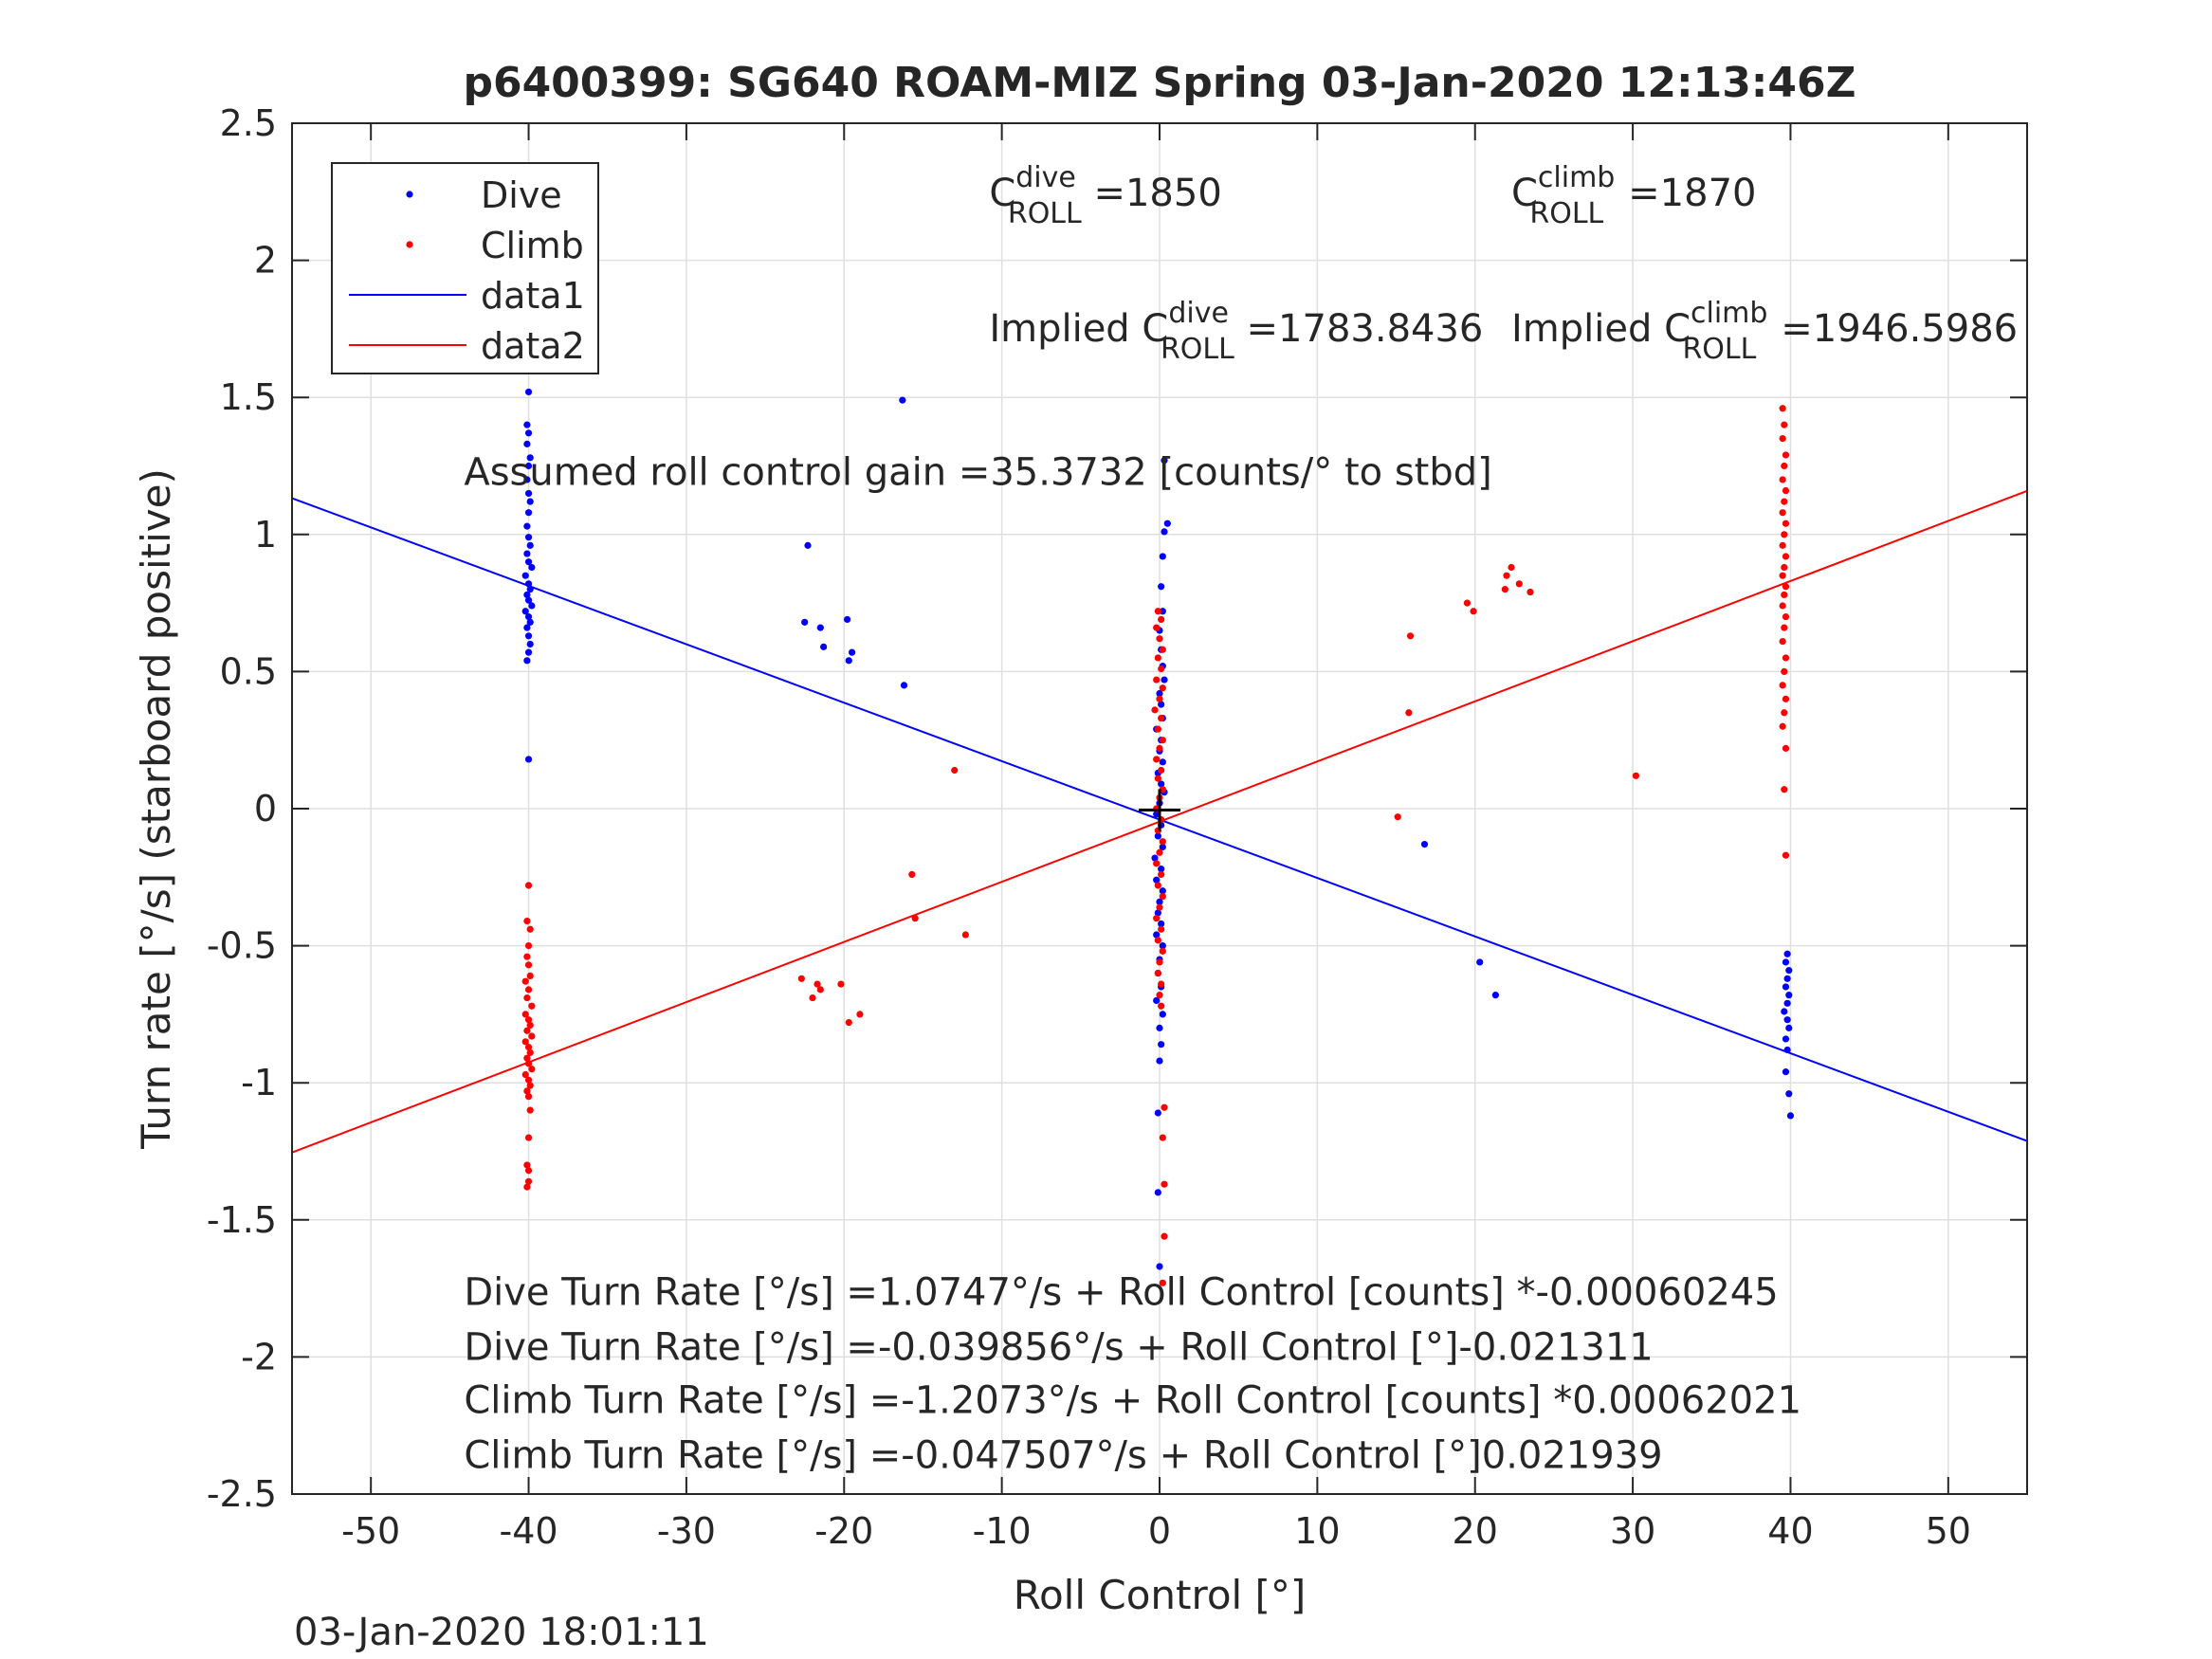 This screenshot has width=2212, height=1659. What do you see at coordinates (1576, 177) in the screenshot?
I see `annotation-superscript: climb` at bounding box center [1576, 177].